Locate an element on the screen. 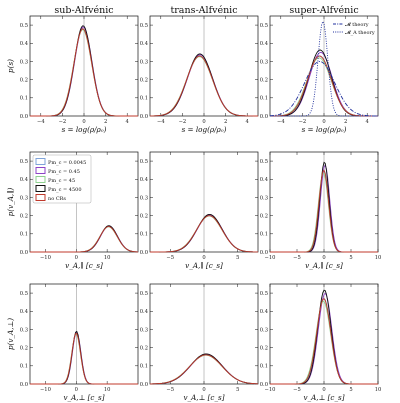  panel-title: sub-Alfvénic is located at coordinates (83, 10).